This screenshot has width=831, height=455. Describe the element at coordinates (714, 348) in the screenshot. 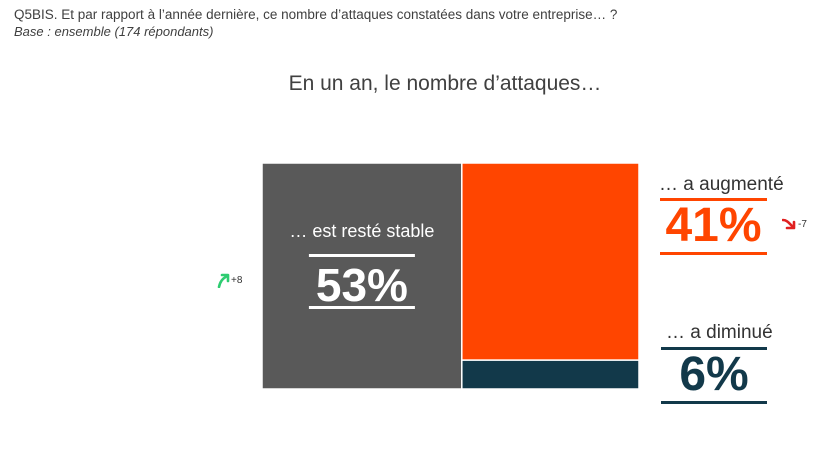

I see `rule-diminue-top` at that location.